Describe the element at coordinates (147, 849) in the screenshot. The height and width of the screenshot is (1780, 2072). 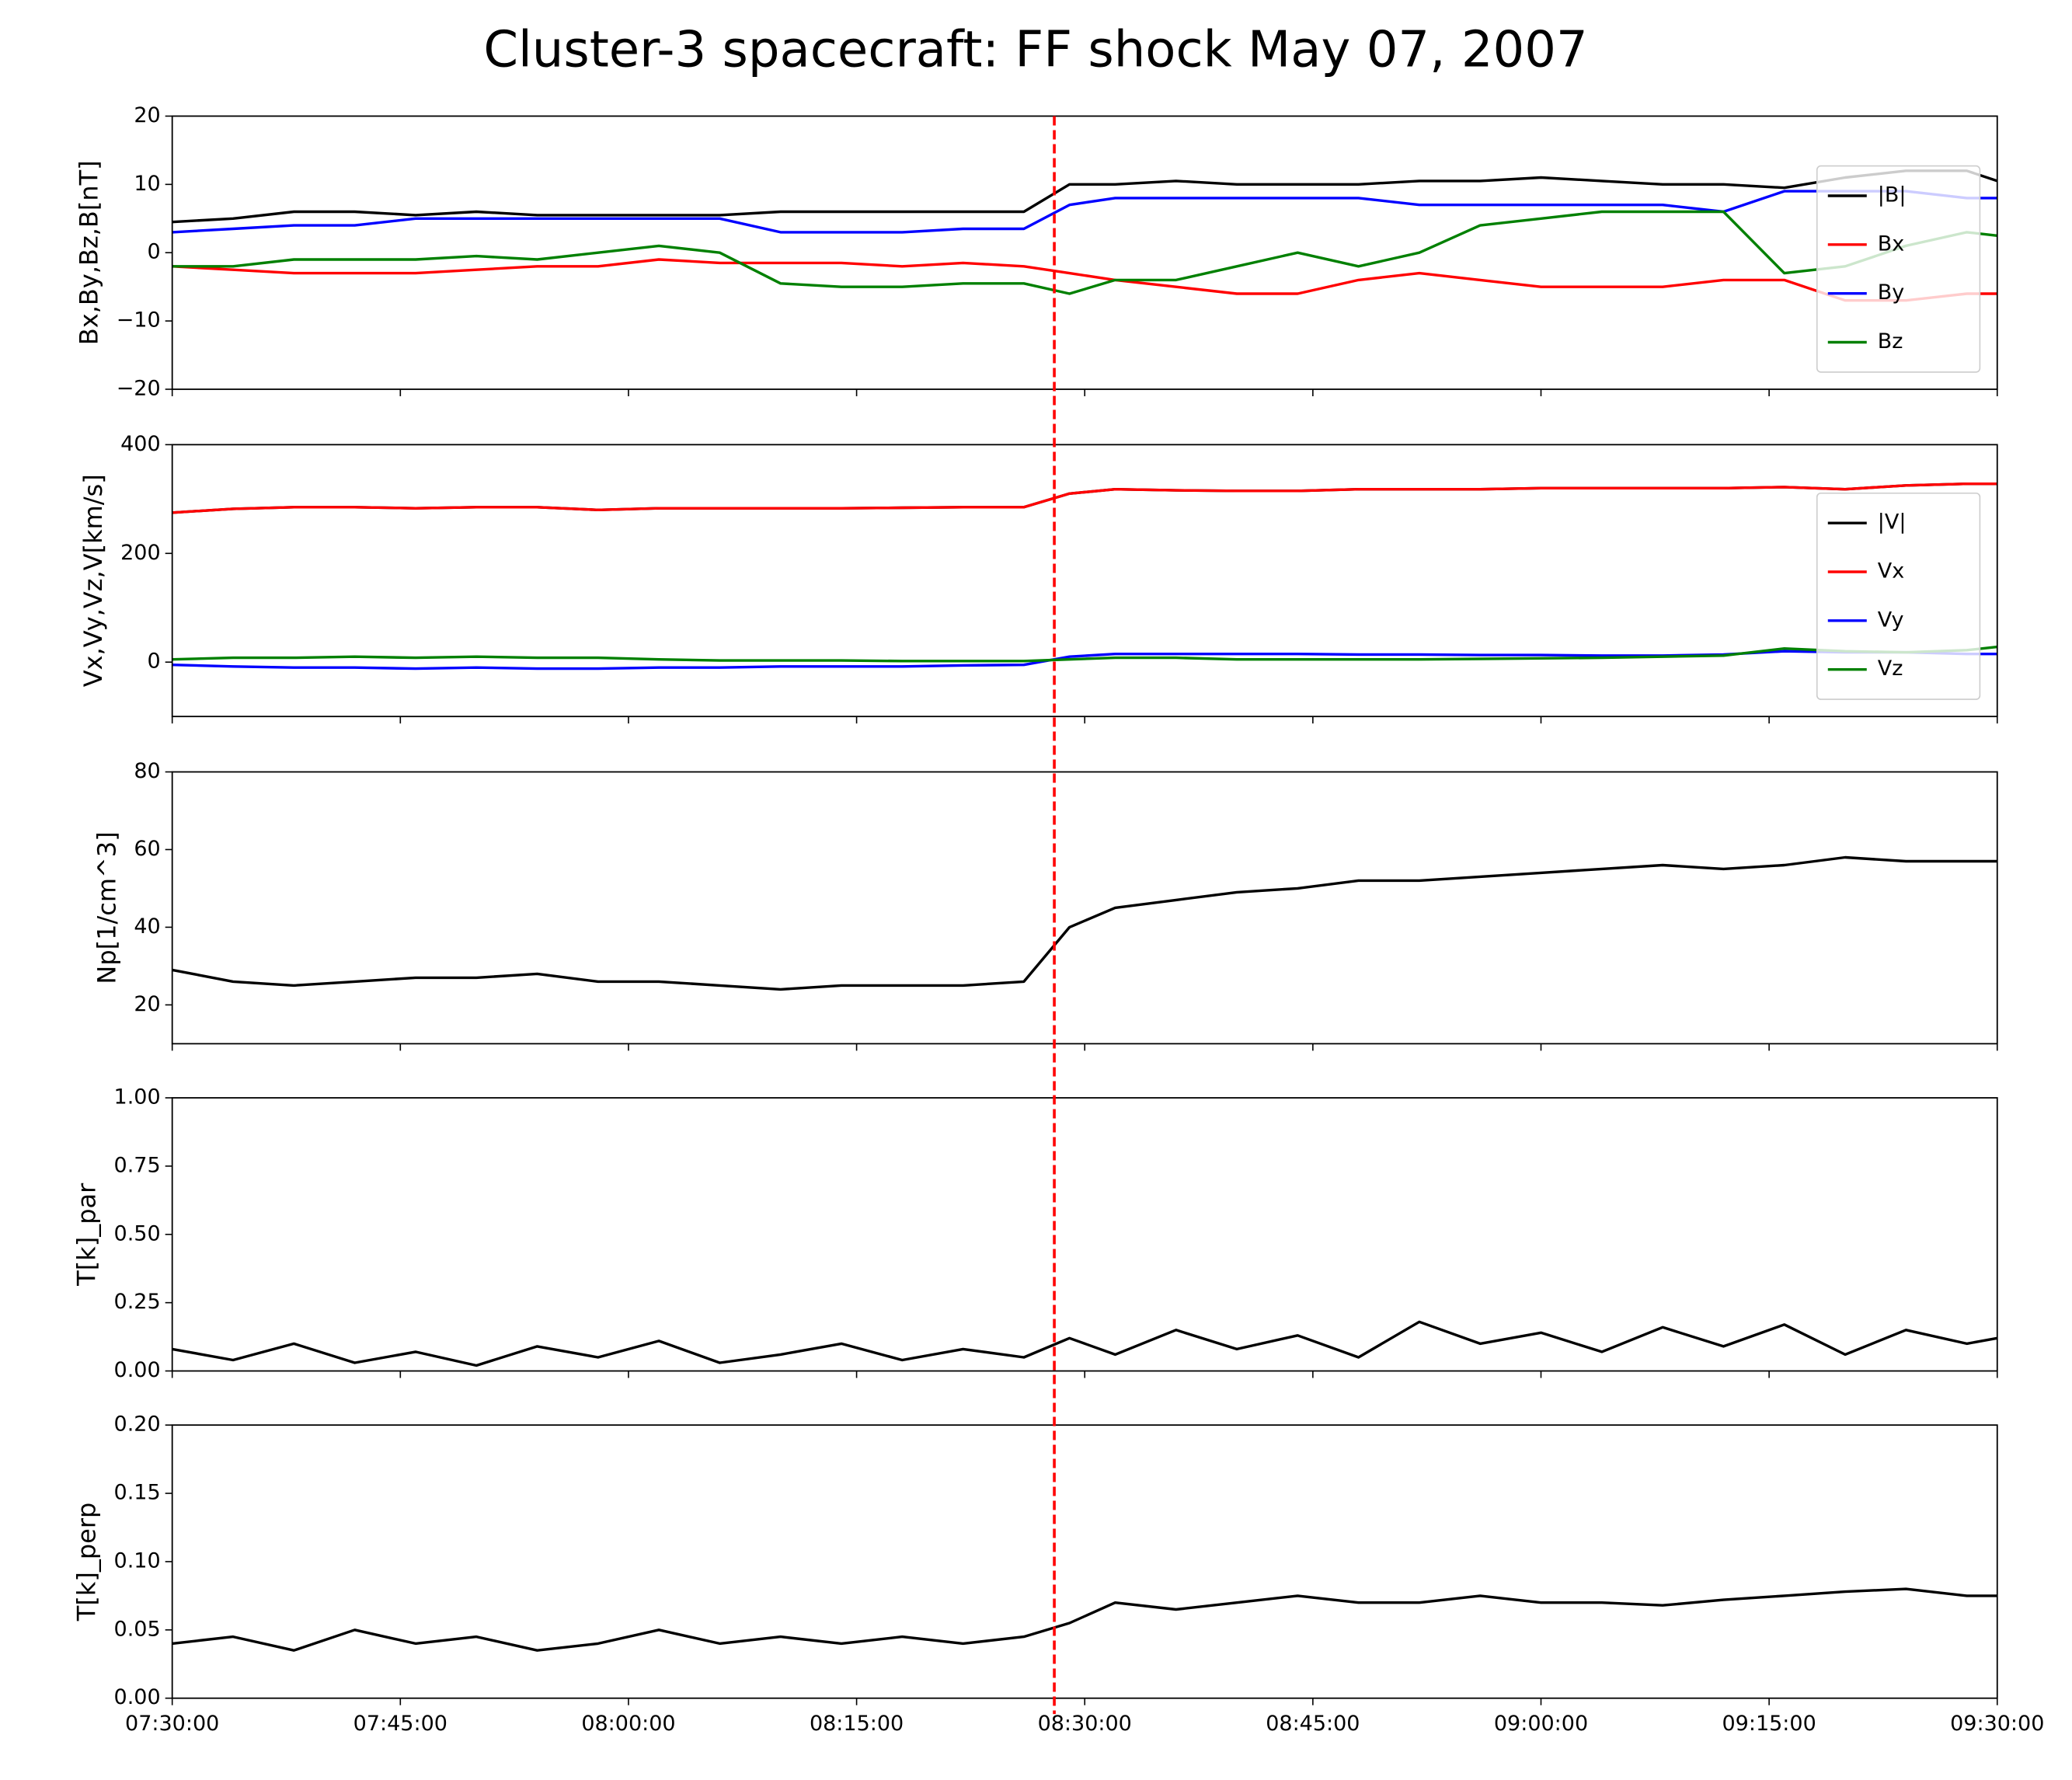
I see `y-tick-label: 60` at that location.